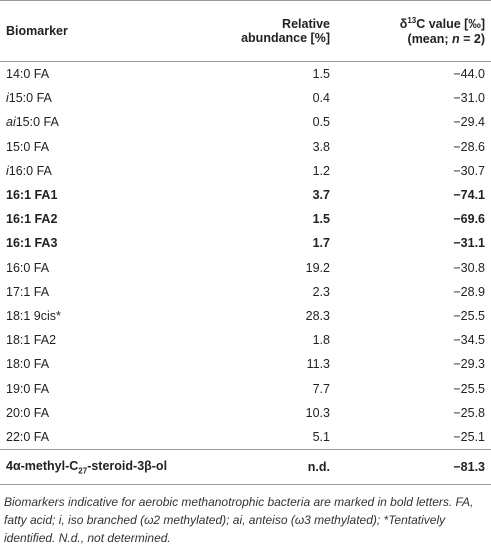  What do you see at coordinates (268, 467) in the screenshot?
I see `cell: n.d.` at bounding box center [268, 467].